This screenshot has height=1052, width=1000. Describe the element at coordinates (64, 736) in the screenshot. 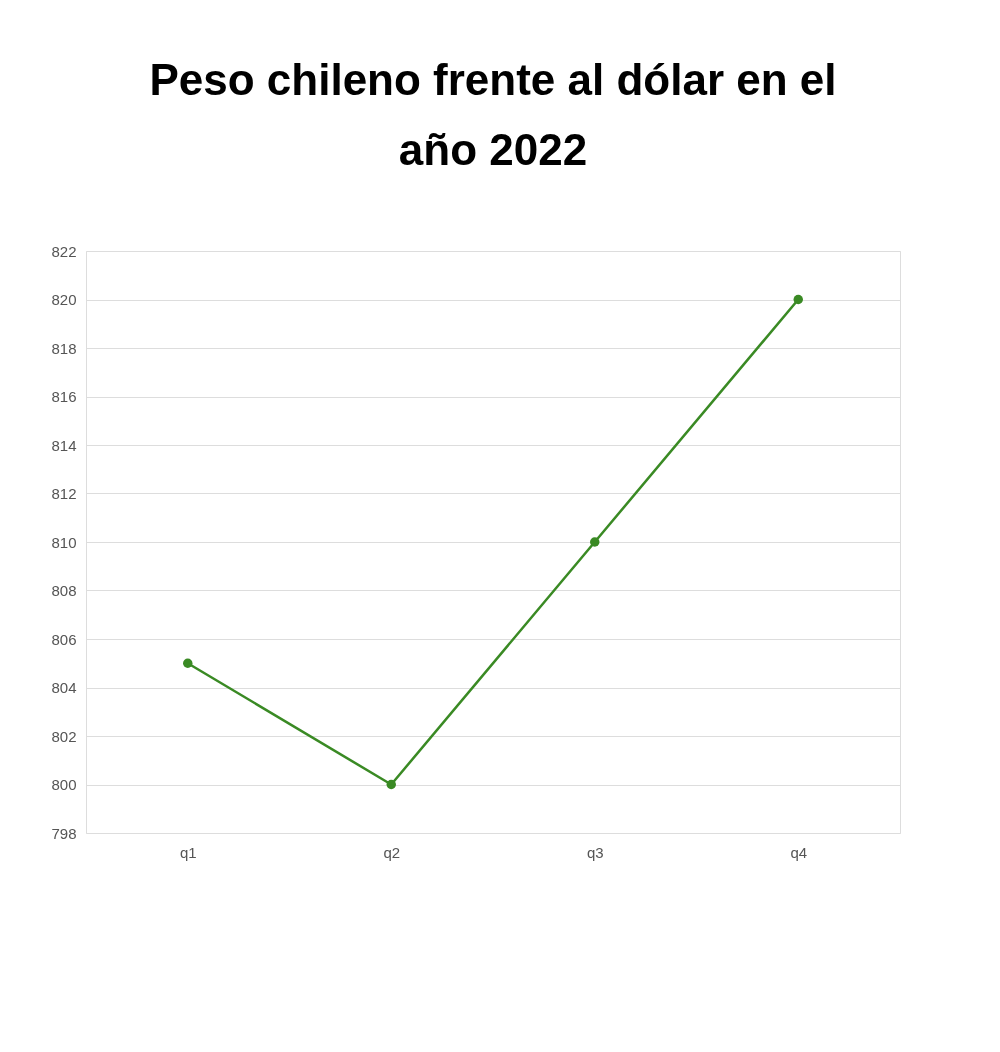

I see `y-tick-label: 802` at that location.